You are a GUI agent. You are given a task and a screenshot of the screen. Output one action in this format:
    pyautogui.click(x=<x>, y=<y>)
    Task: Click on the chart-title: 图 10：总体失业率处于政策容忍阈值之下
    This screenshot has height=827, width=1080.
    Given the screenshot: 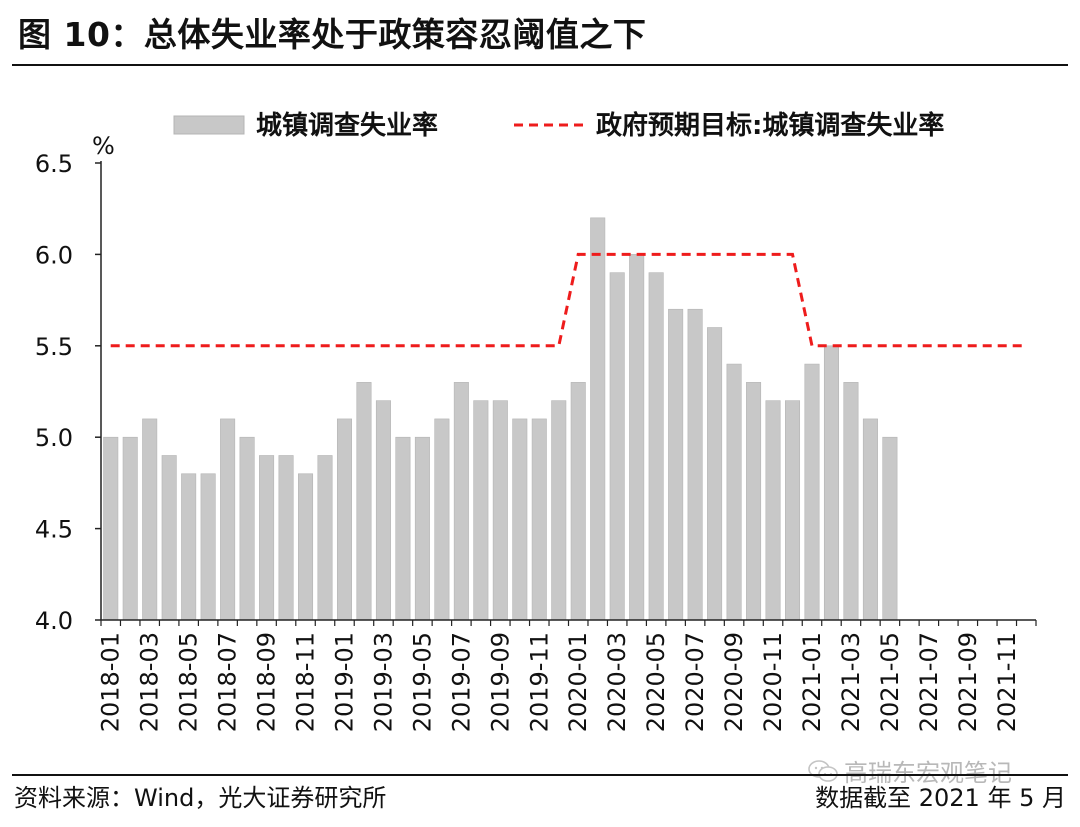 What is the action you would take?
    pyautogui.click(x=332, y=34)
    